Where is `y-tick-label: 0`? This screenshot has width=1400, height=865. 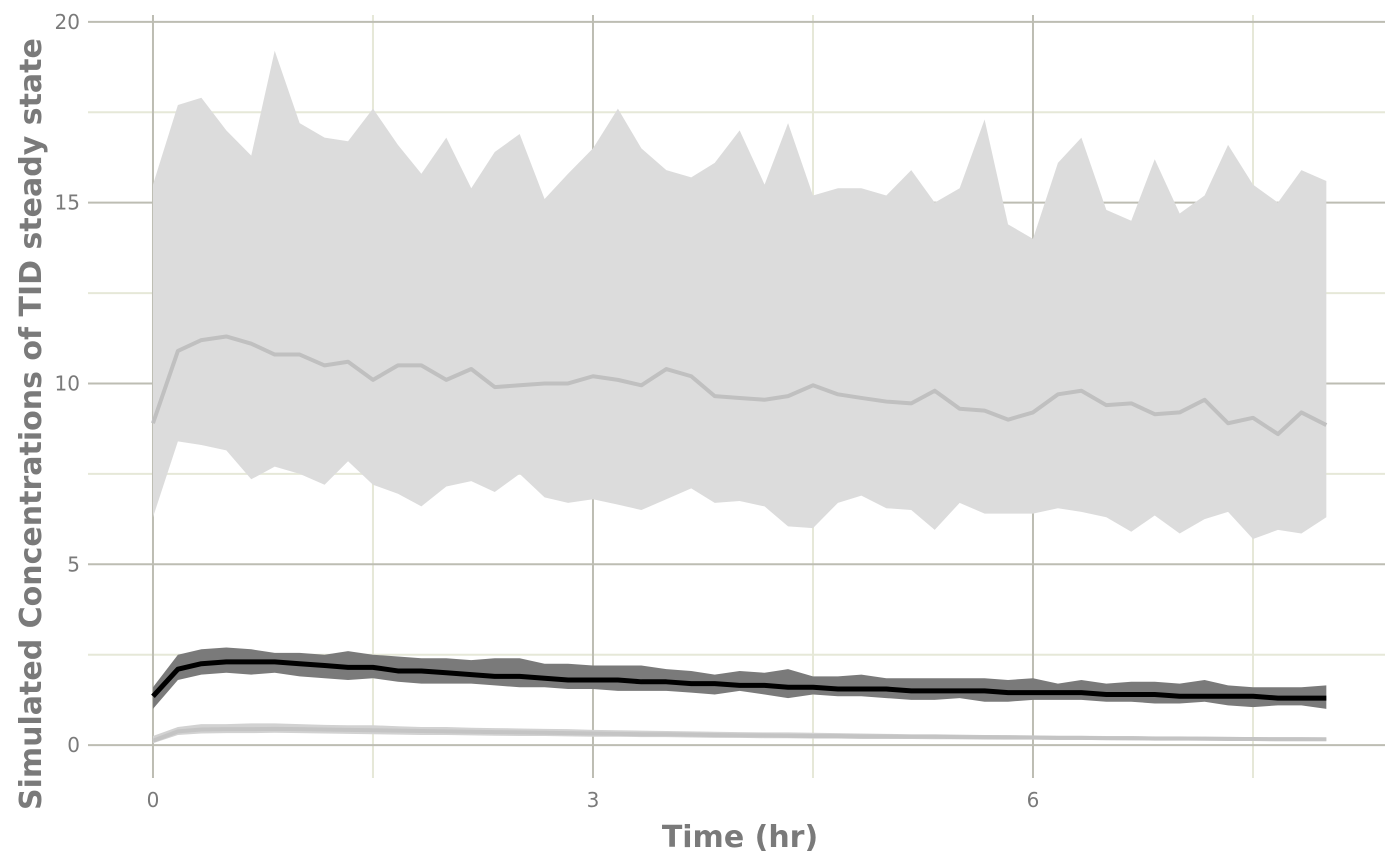
y-tick-label: 0 is located at coordinates (73, 745).